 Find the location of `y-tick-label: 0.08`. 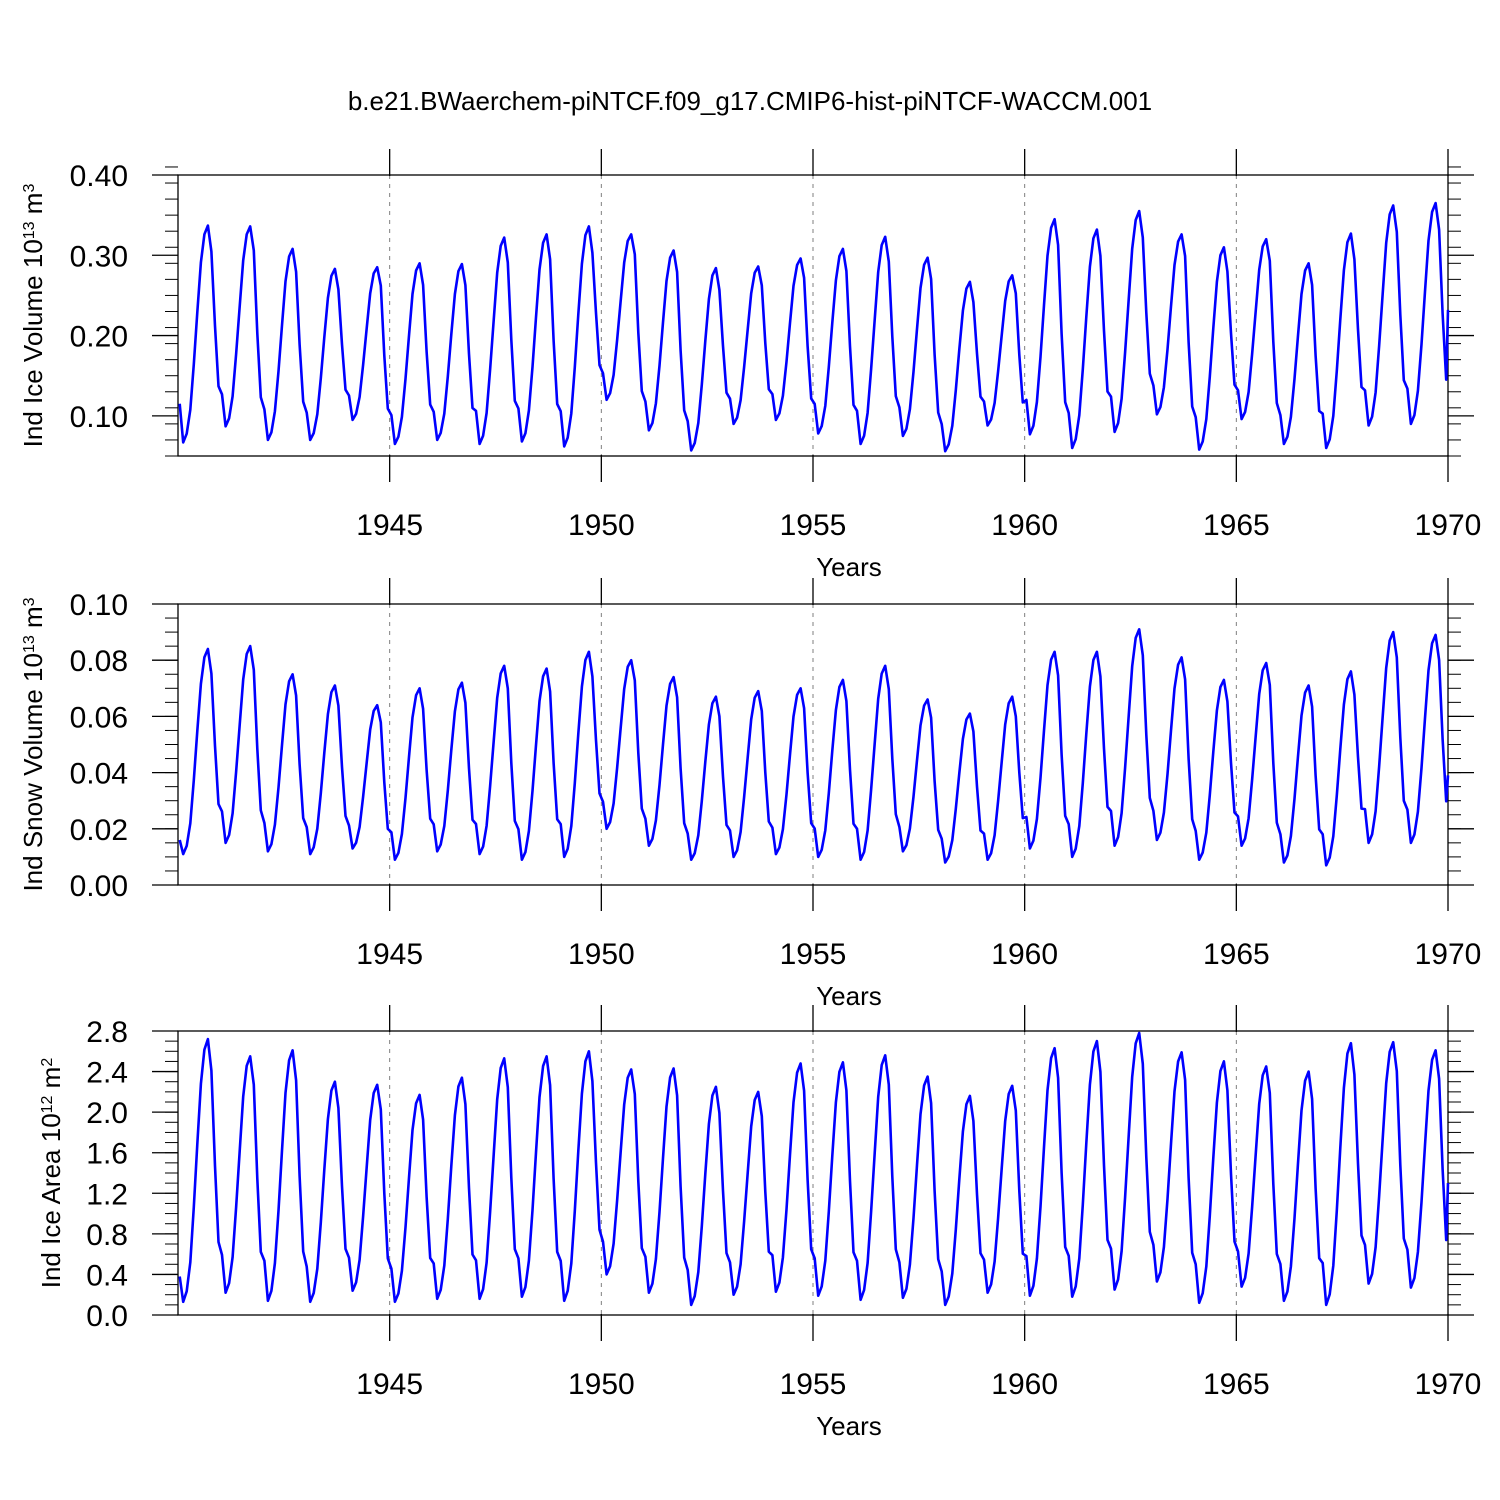

y-tick-label: 0.08 is located at coordinates (99, 661).